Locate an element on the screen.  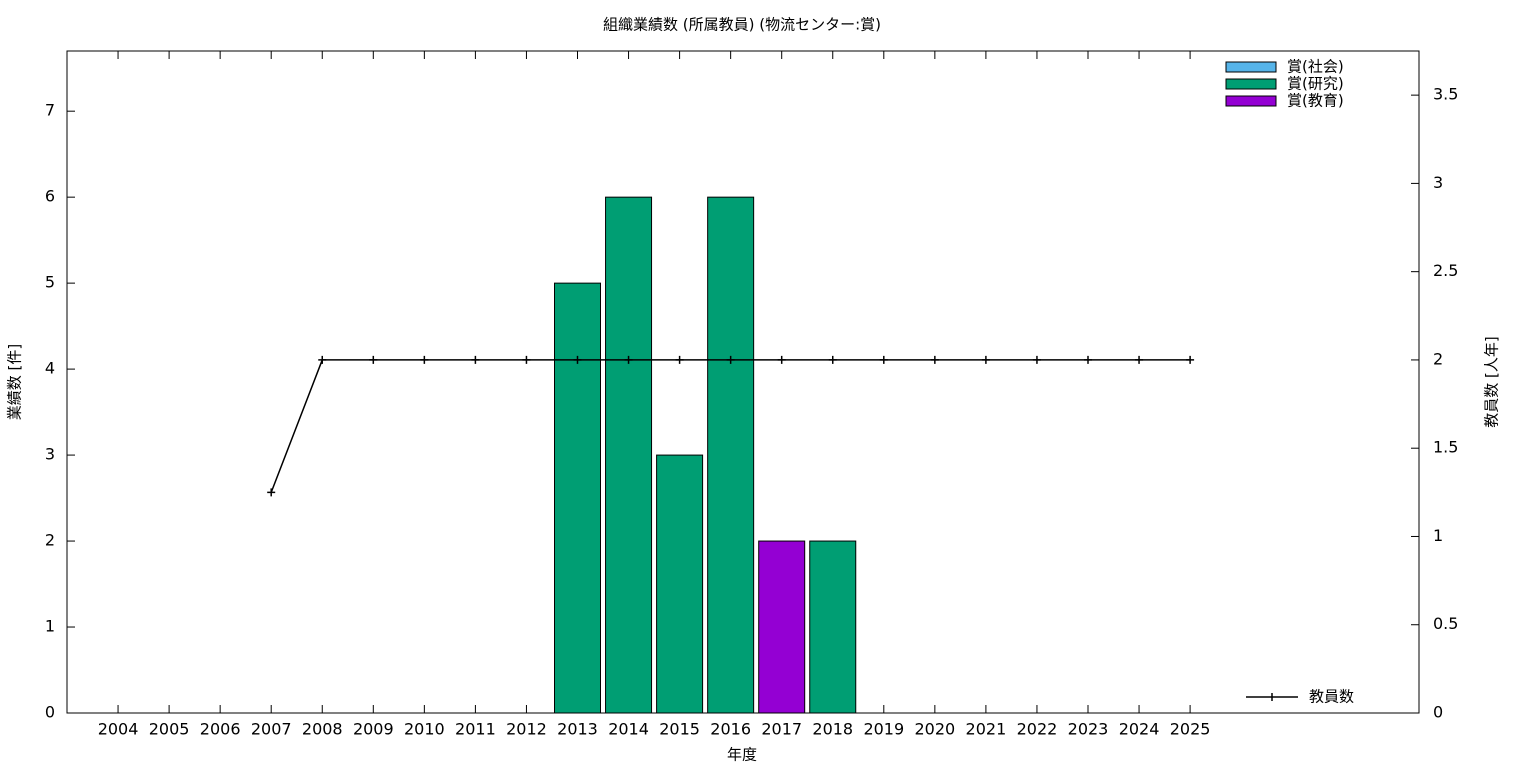
y2-tick-label: 3.5 is located at coordinates (1445, 94).